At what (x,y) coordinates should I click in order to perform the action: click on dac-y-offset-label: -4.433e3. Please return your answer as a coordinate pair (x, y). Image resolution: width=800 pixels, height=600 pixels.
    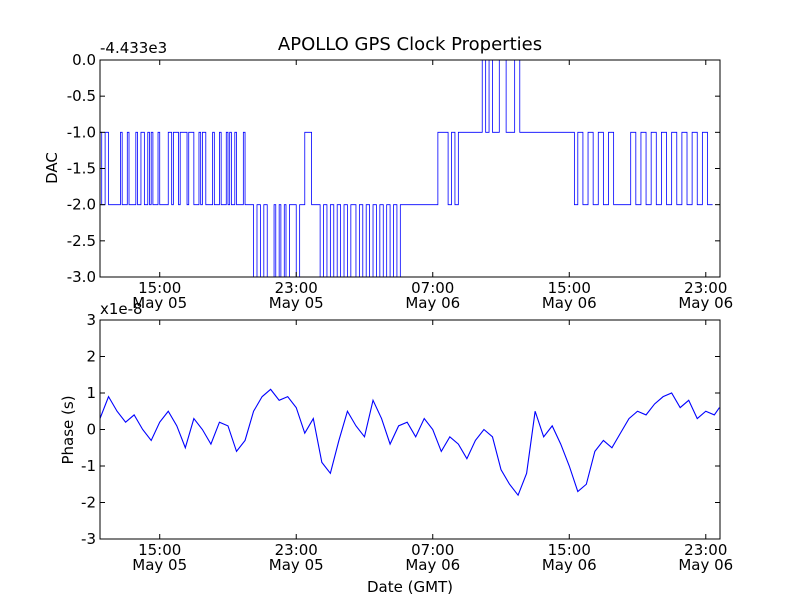
    Looking at the image, I should click on (133, 48).